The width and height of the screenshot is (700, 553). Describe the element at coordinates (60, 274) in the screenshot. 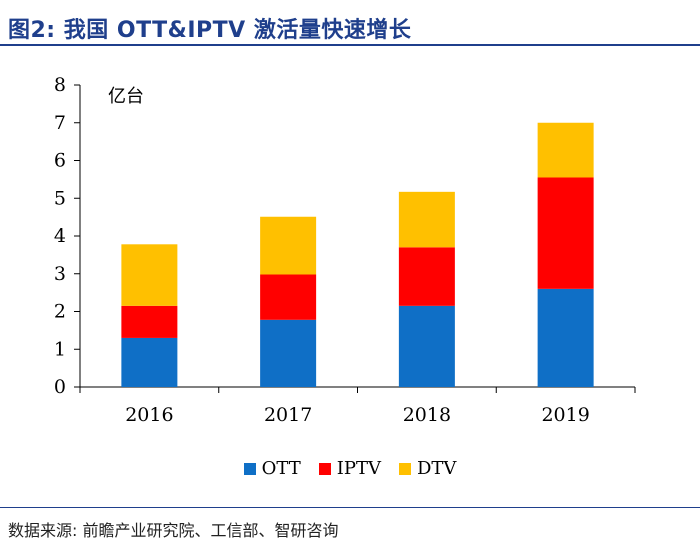

I see `y-tick-label: 3` at that location.